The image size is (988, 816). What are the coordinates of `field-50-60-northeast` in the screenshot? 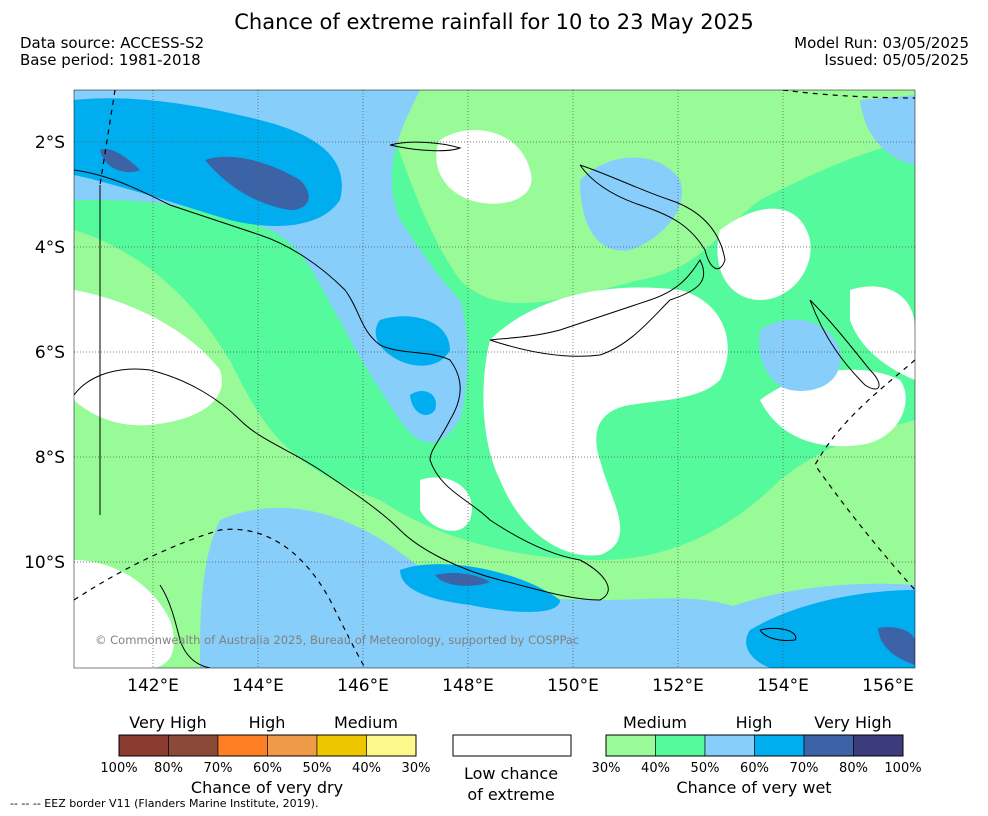 It's located at (887, 130).